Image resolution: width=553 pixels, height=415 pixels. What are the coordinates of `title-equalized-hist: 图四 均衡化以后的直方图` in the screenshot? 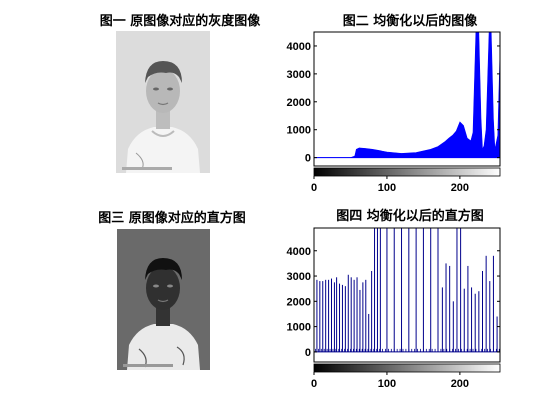 It's located at (410, 216).